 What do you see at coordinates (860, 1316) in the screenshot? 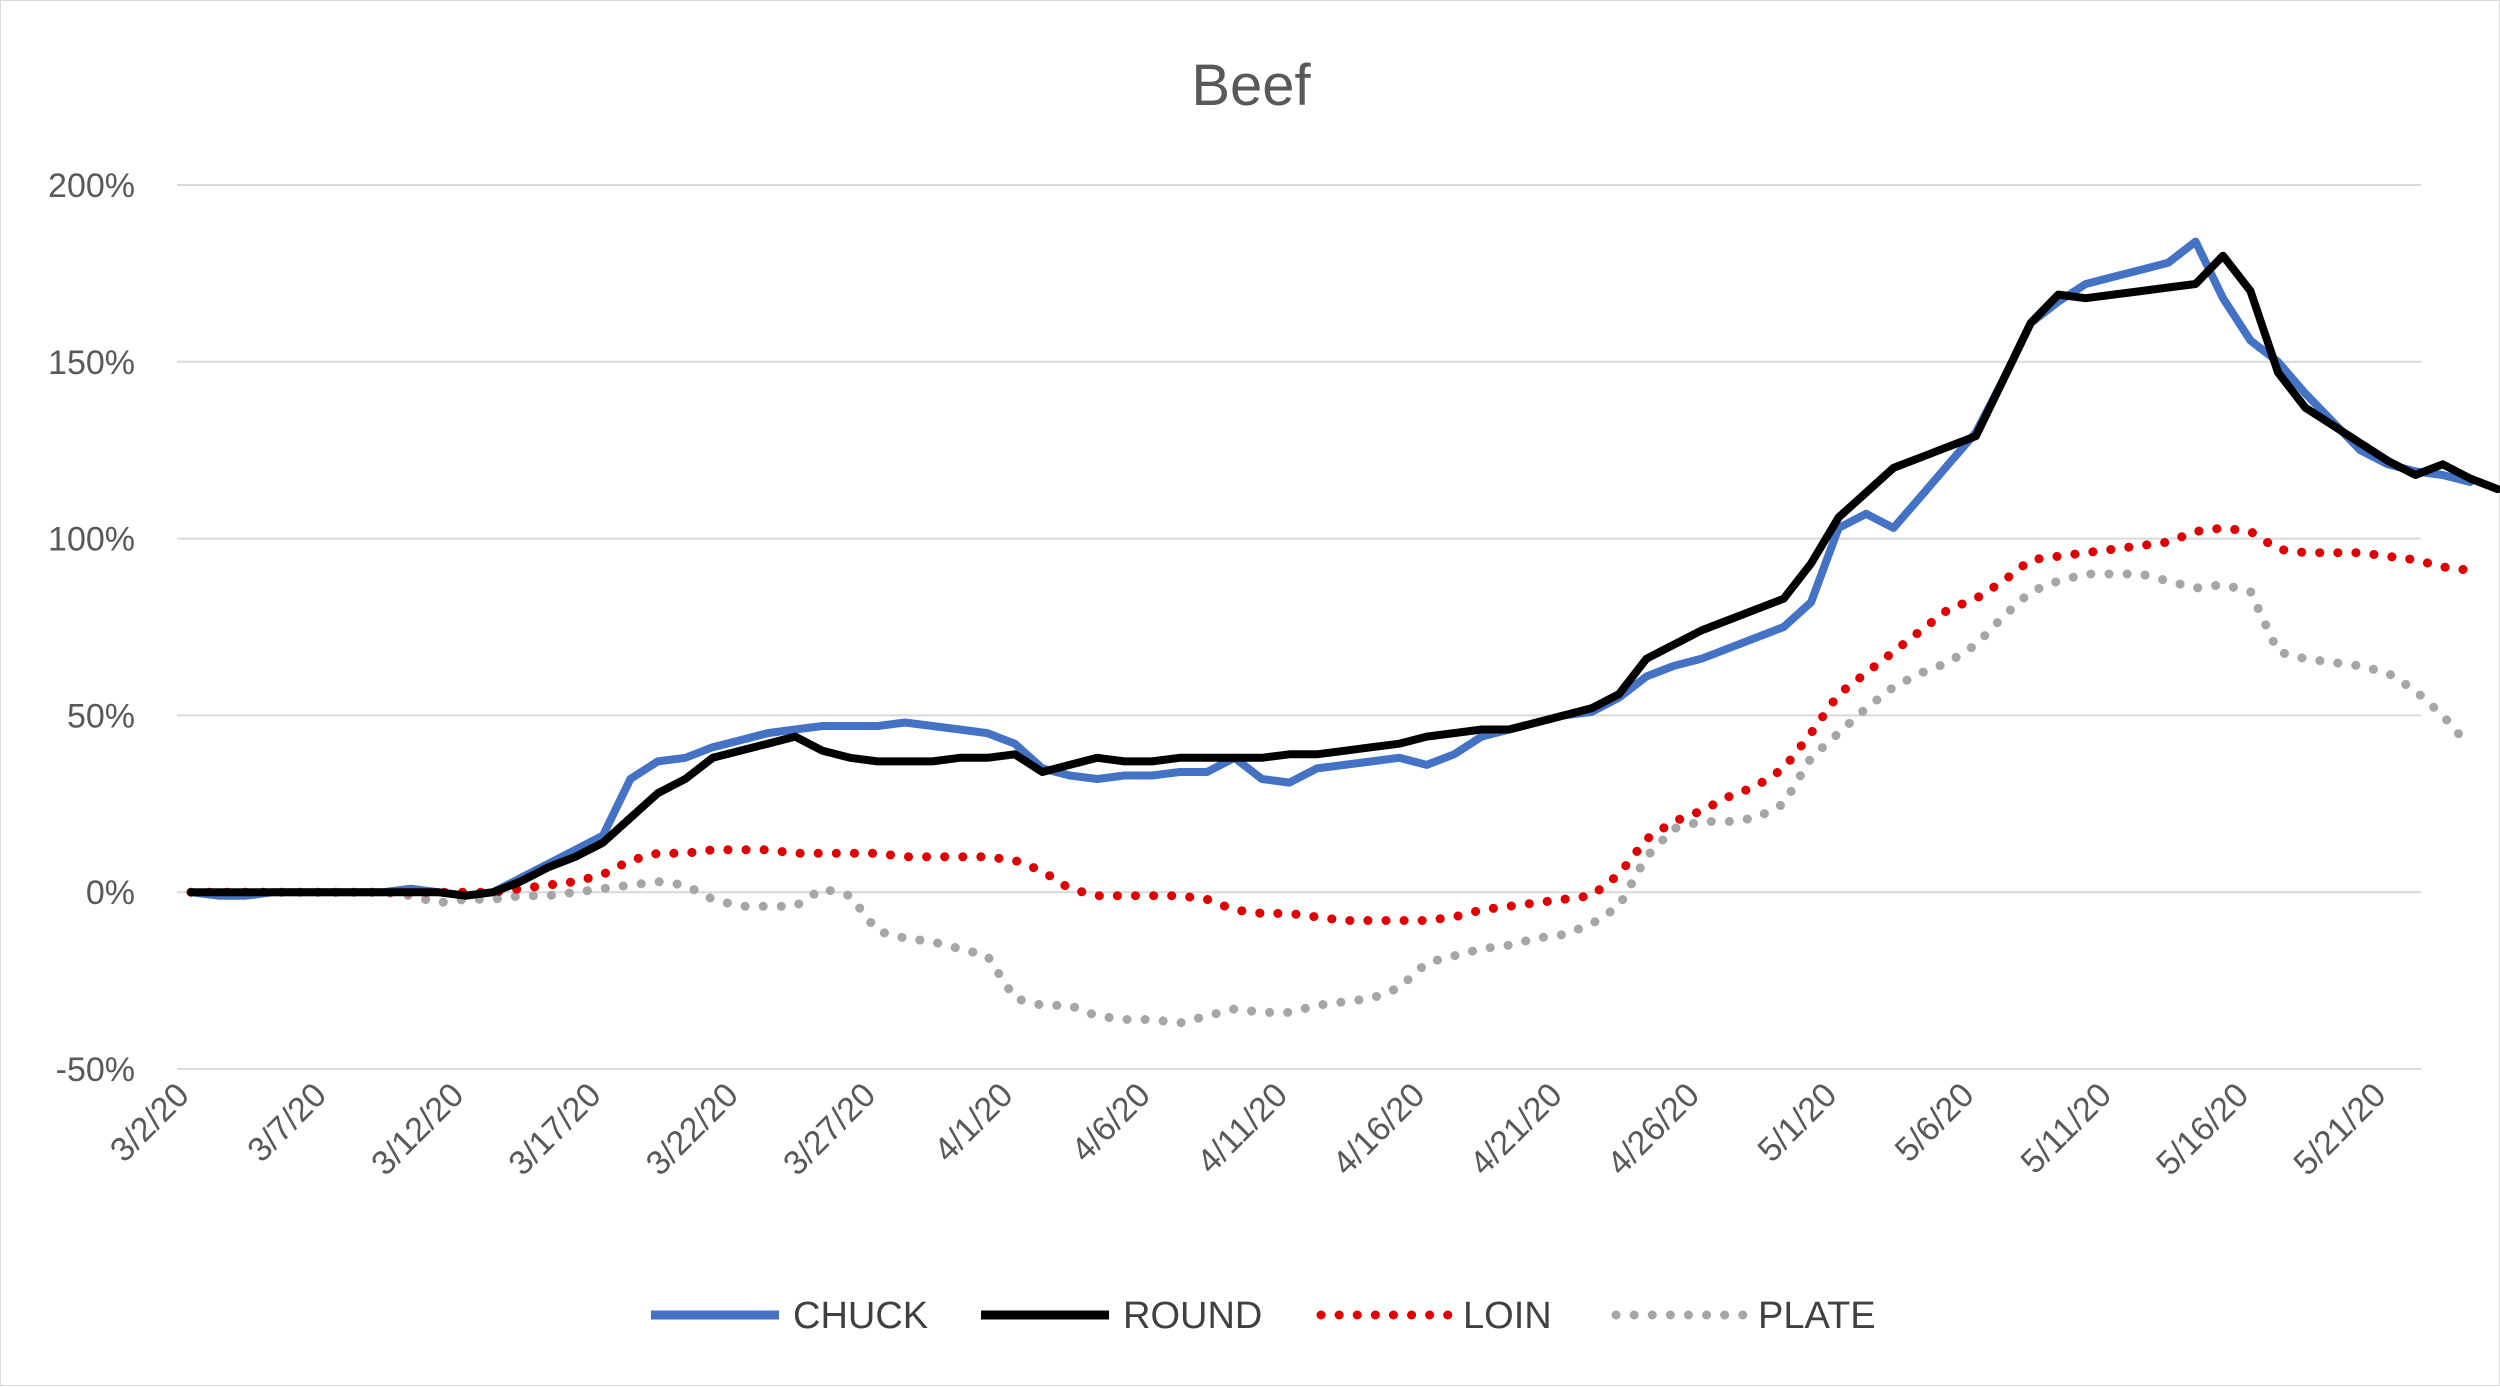
I see `legend-label-chuck: CHUCK` at bounding box center [860, 1316].